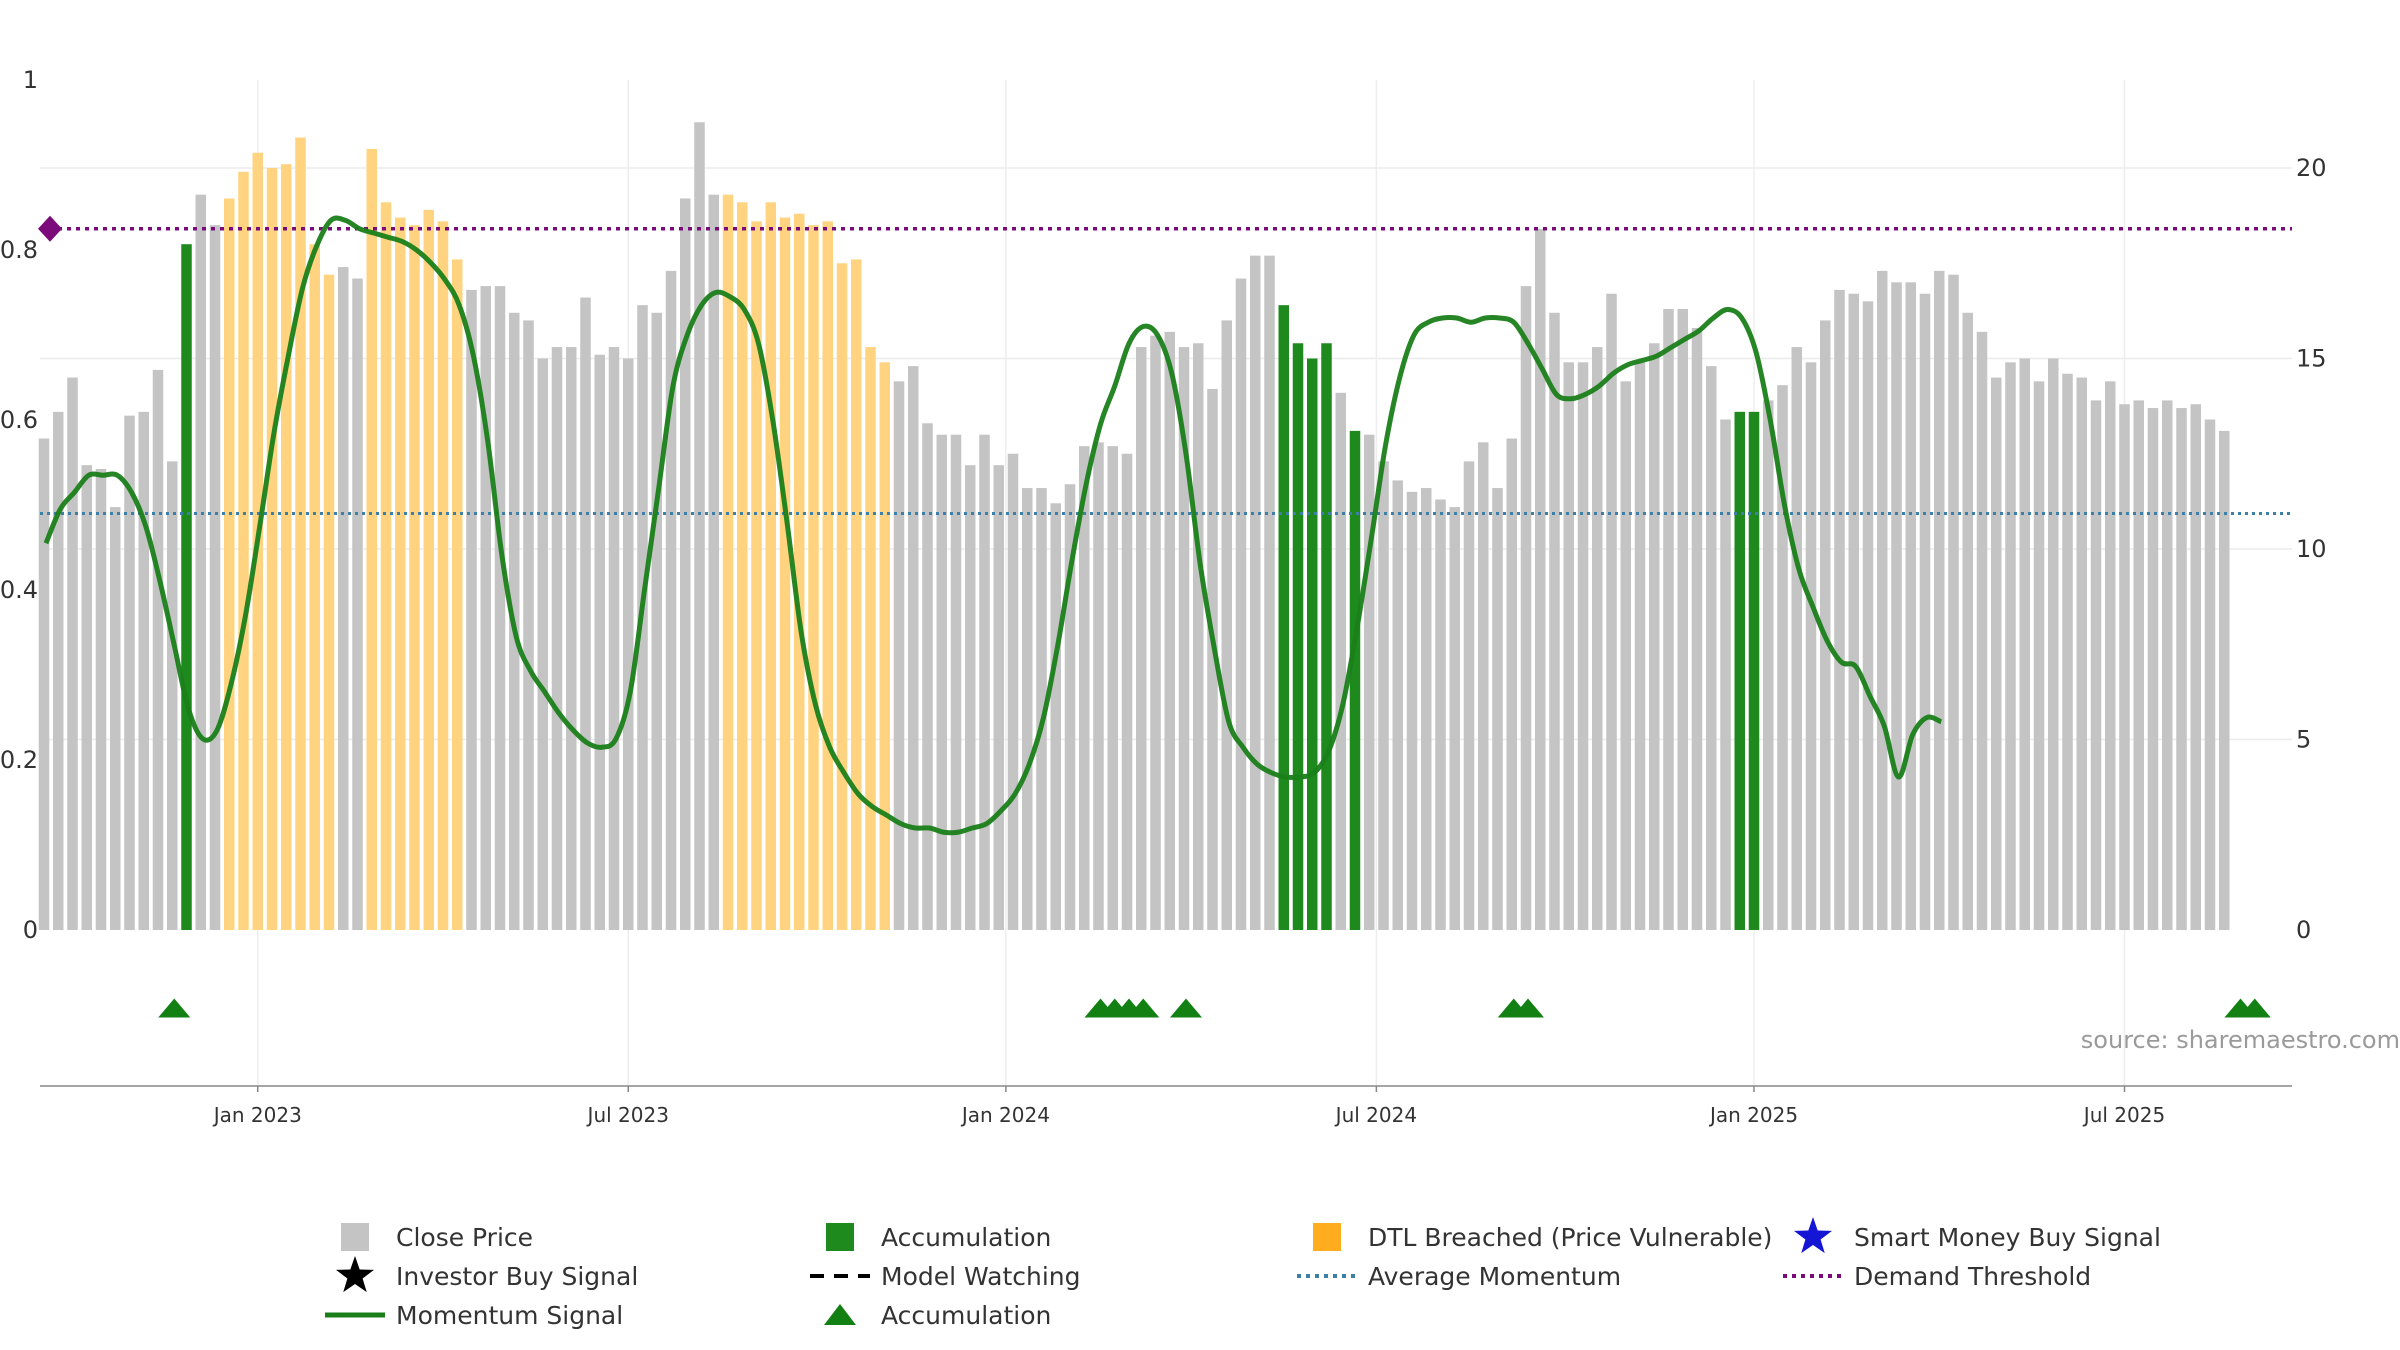 The width and height of the screenshot is (2400, 1350). Describe the element at coordinates (2303, 930) in the screenshot. I see `right-tick-label: 0` at that location.